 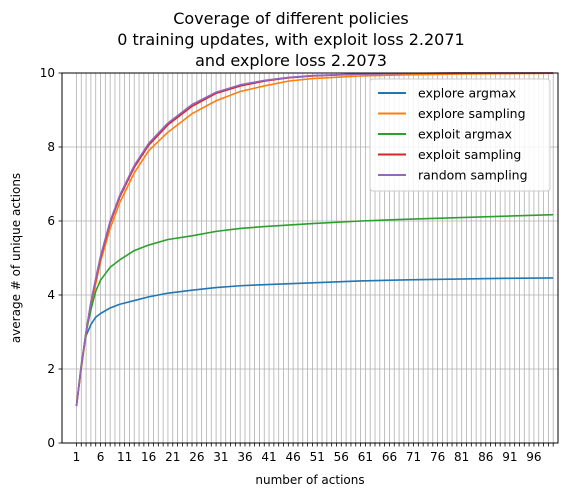 What do you see at coordinates (469, 154) in the screenshot?
I see `legend-label: exploit sampling` at bounding box center [469, 154].